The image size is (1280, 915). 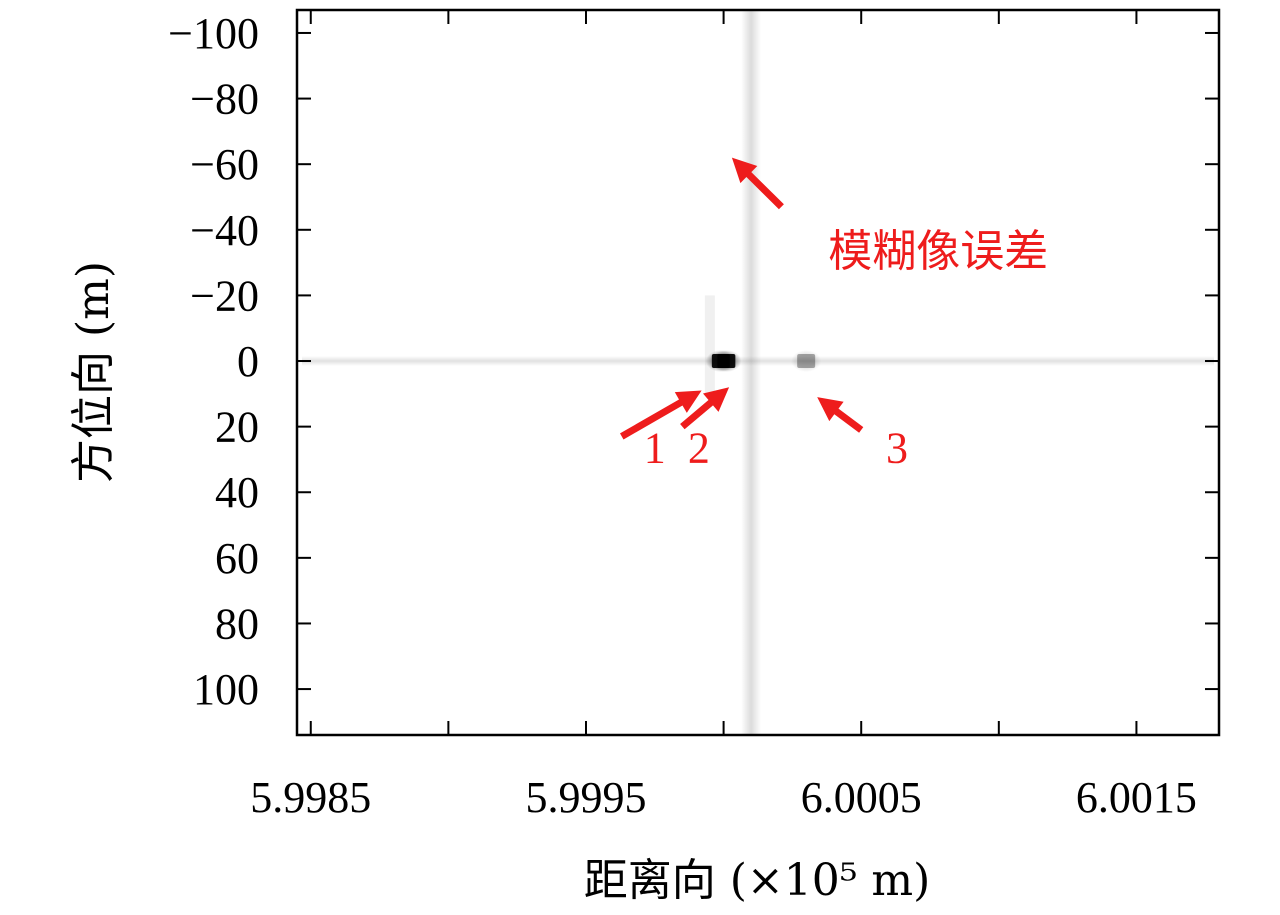 I want to click on x-tick-label: 6.0005, so click(x=861, y=797).